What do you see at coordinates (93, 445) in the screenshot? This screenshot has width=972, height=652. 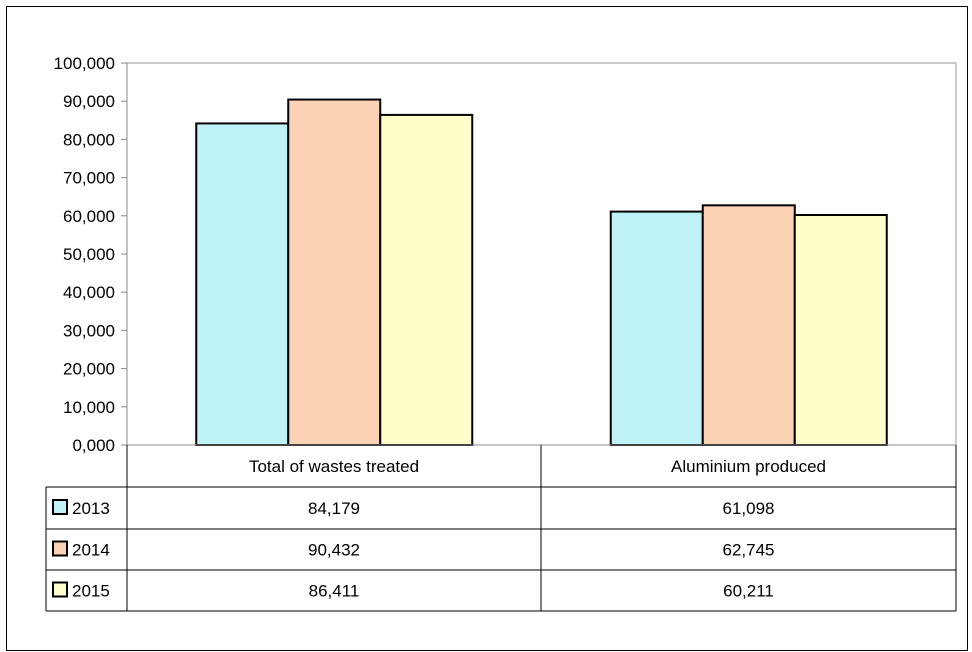 I see `y-tick-label: 0,000` at bounding box center [93, 445].